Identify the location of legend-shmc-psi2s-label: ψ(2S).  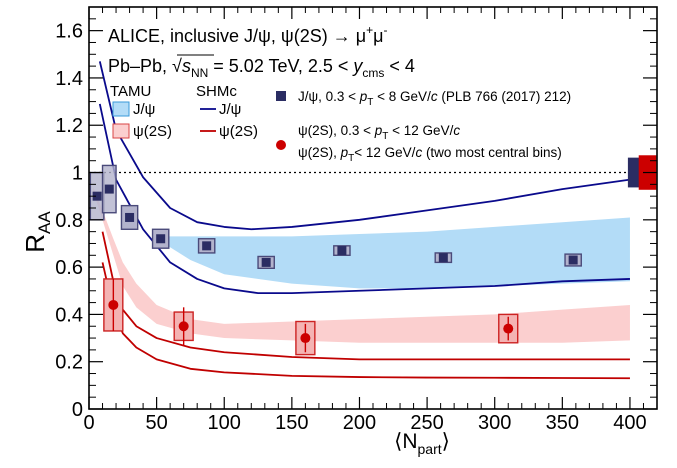
(238, 131).